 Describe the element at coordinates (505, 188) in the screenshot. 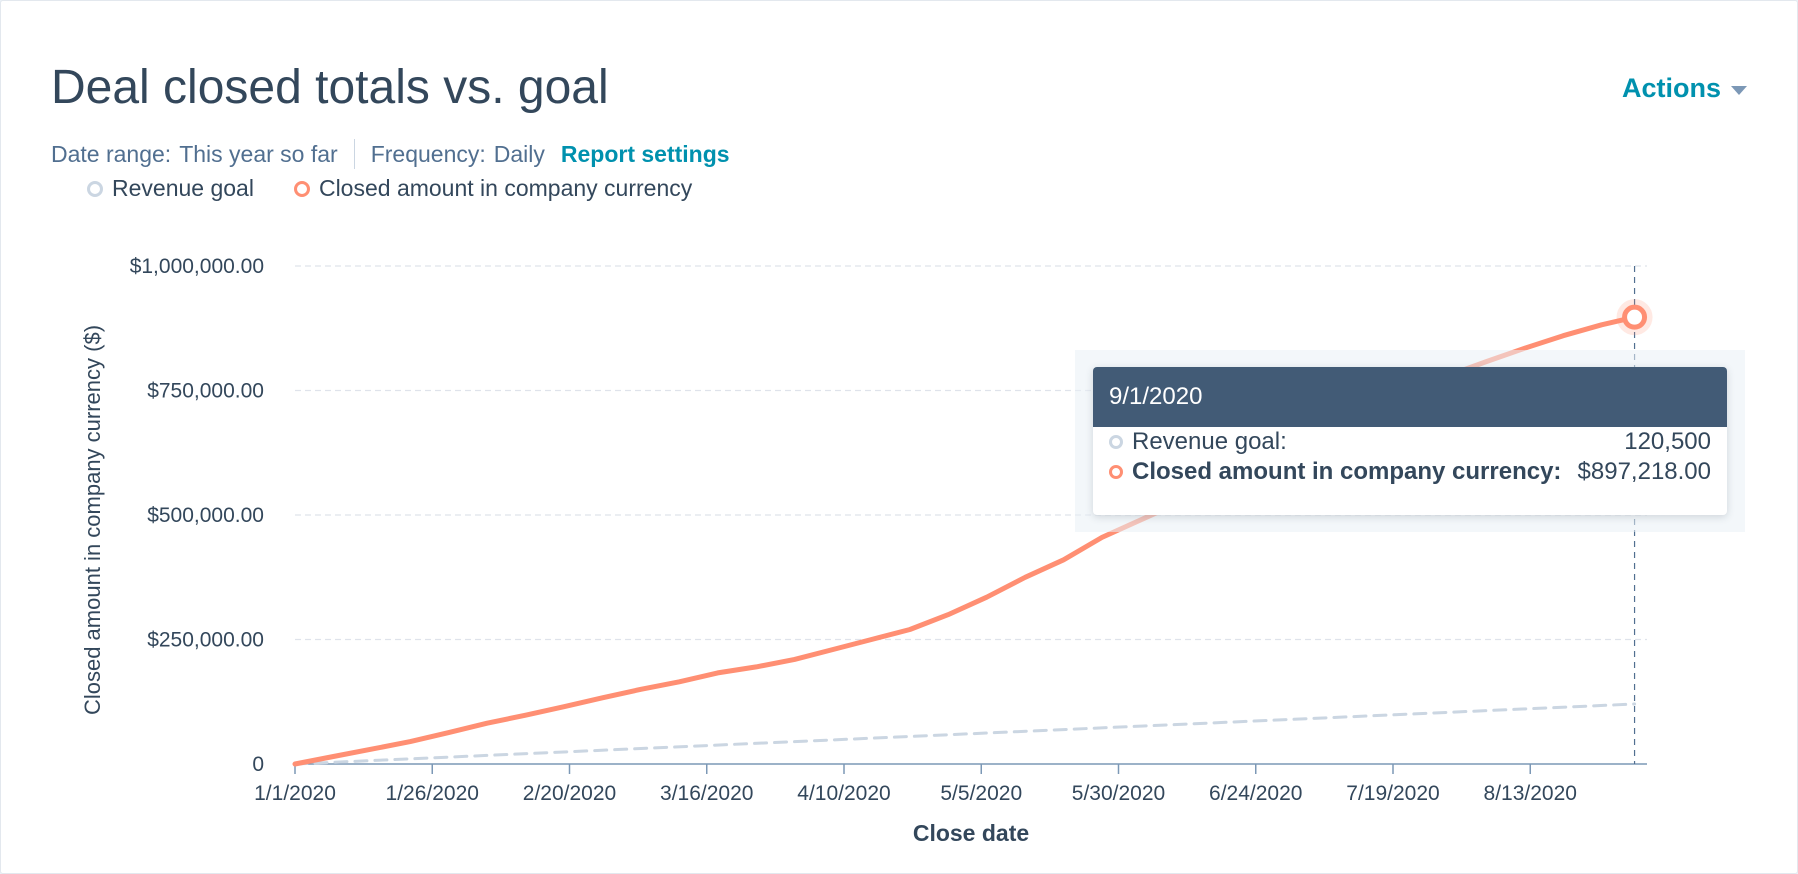

I see `legend-label: Closed amount in company currency` at that location.